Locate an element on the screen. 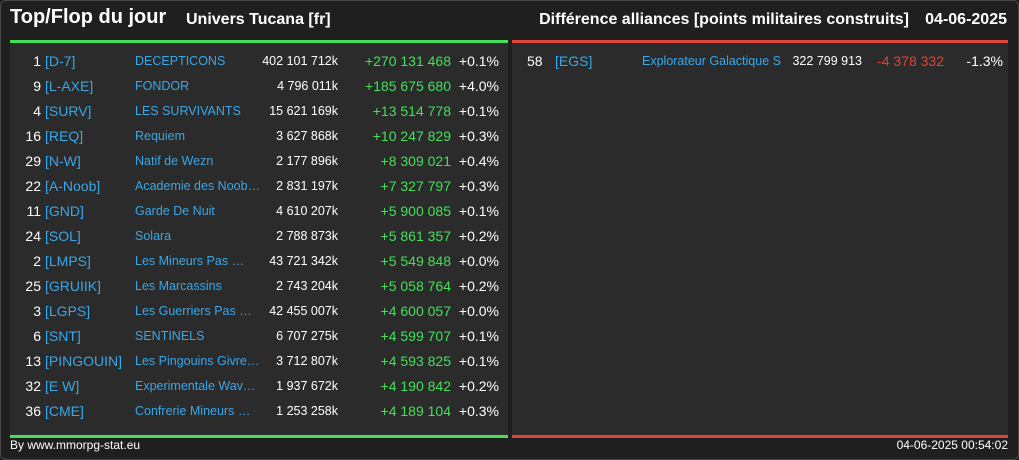 The width and height of the screenshot is (1019, 460). military-points: 4 610 207k is located at coordinates (307, 211).